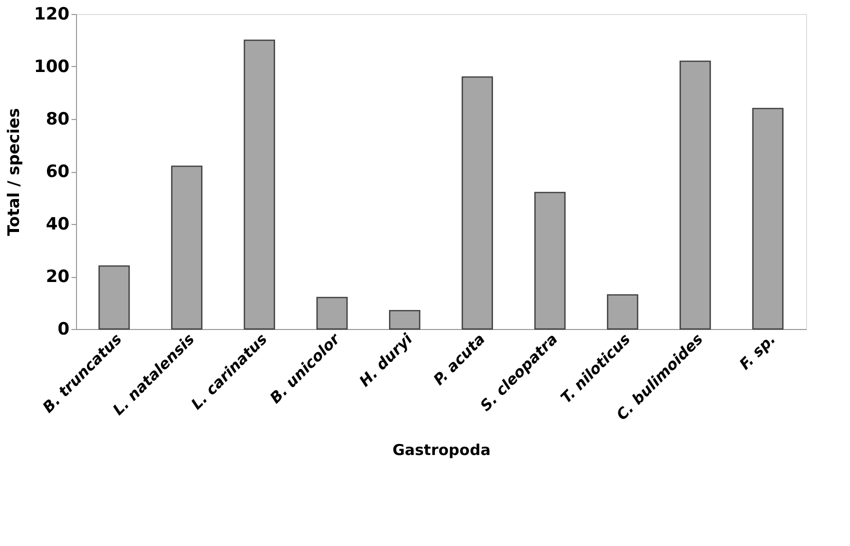 This screenshot has height=546, width=850. What do you see at coordinates (58, 172) in the screenshot?
I see `y-tick-label: 60` at bounding box center [58, 172].